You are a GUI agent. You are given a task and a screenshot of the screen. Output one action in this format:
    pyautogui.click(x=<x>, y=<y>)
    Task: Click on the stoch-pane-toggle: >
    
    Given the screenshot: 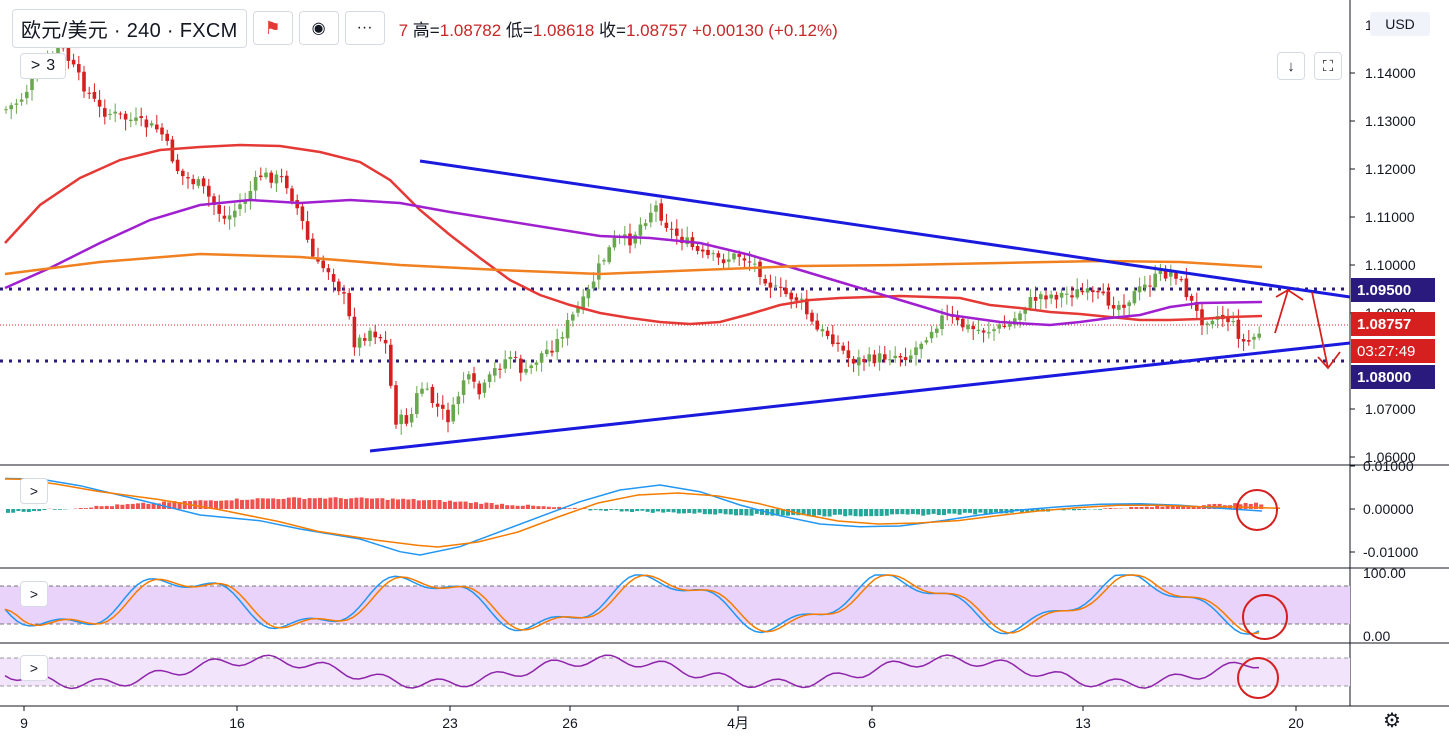 What is the action you would take?
    pyautogui.click(x=34, y=594)
    